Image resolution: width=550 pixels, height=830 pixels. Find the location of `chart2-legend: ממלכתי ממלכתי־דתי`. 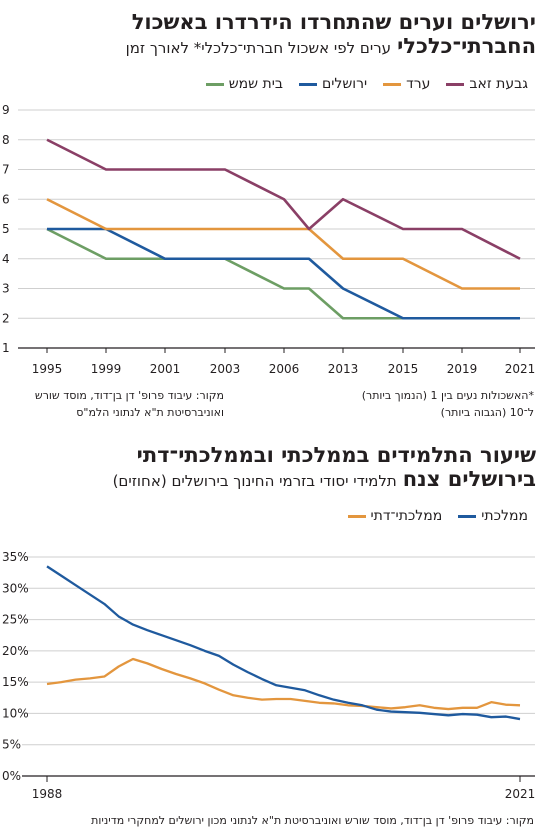

chart2-legend: ממלכתי ממלכתי־דתי is located at coordinates (437, 516).